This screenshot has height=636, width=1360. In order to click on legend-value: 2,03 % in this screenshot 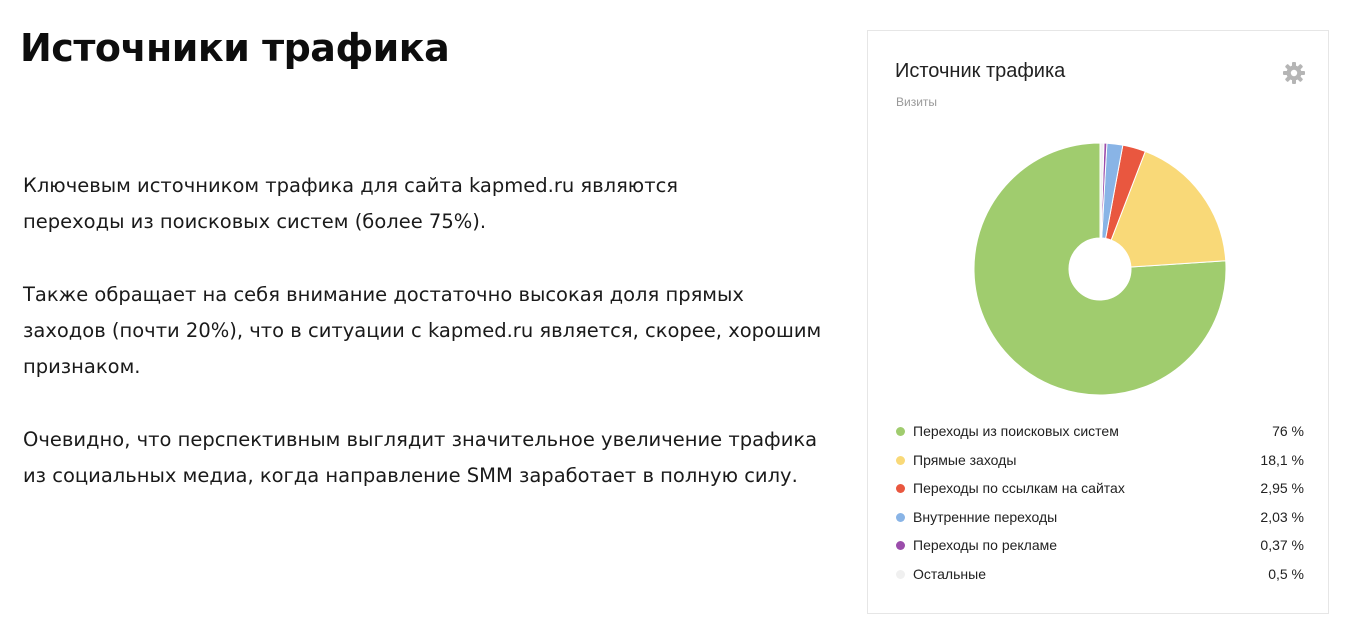, I will do `click(1282, 516)`.